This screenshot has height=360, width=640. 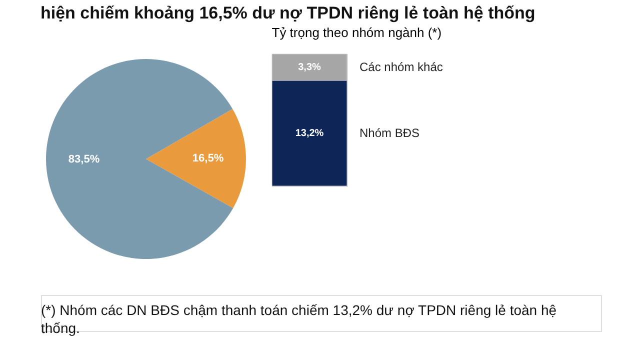 What do you see at coordinates (208, 158) in the screenshot?
I see `data-label: 16,5%` at bounding box center [208, 158].